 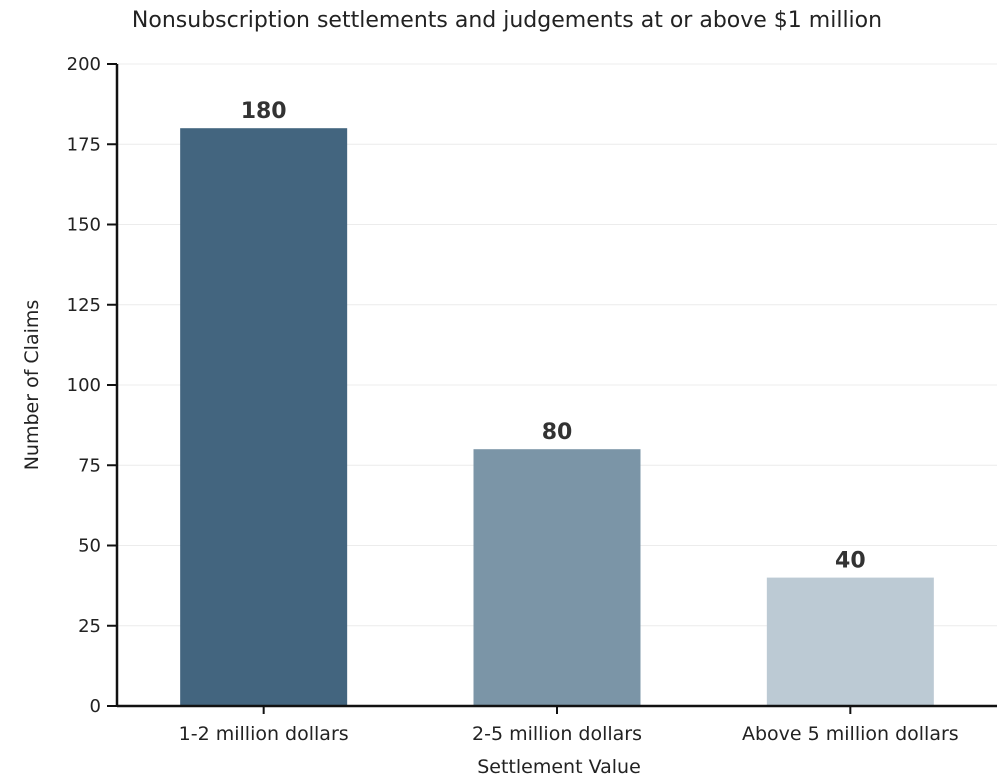 What do you see at coordinates (84, 305) in the screenshot?
I see `y-tick-label: 125` at bounding box center [84, 305].